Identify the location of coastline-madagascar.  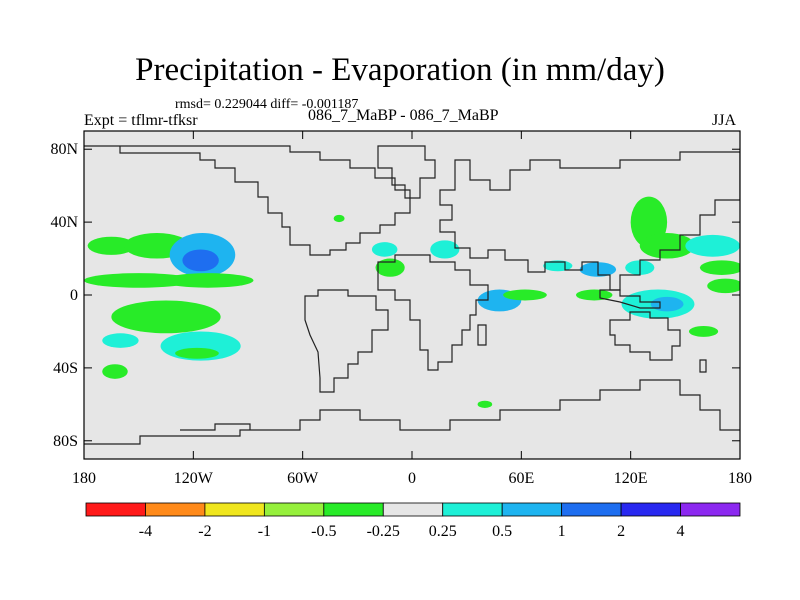
(482, 335).